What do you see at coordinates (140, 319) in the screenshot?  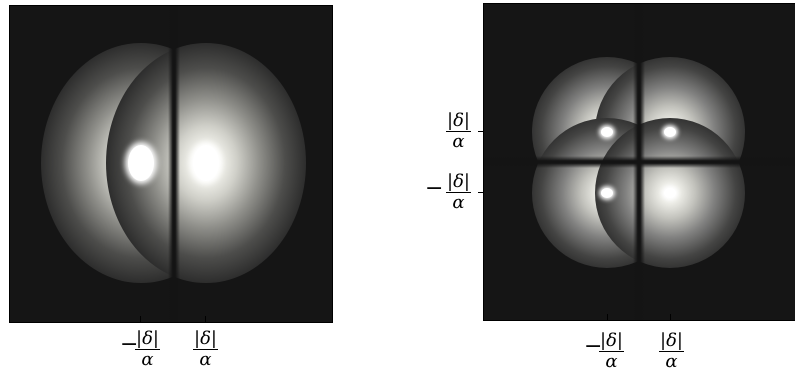 I see `left-x-tick-negative` at bounding box center [140, 319].